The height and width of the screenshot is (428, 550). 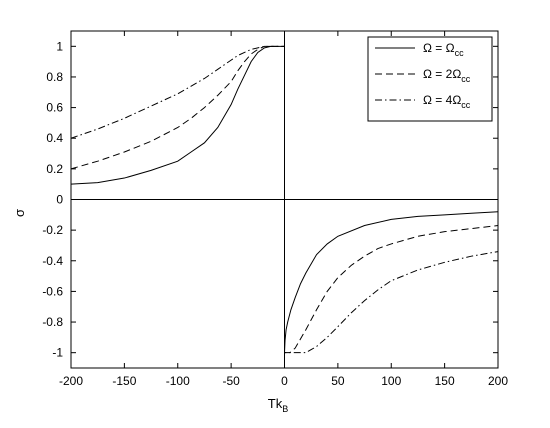 I want to click on legend-label-3: Ω = 4Ωcc, so click(x=447, y=101).